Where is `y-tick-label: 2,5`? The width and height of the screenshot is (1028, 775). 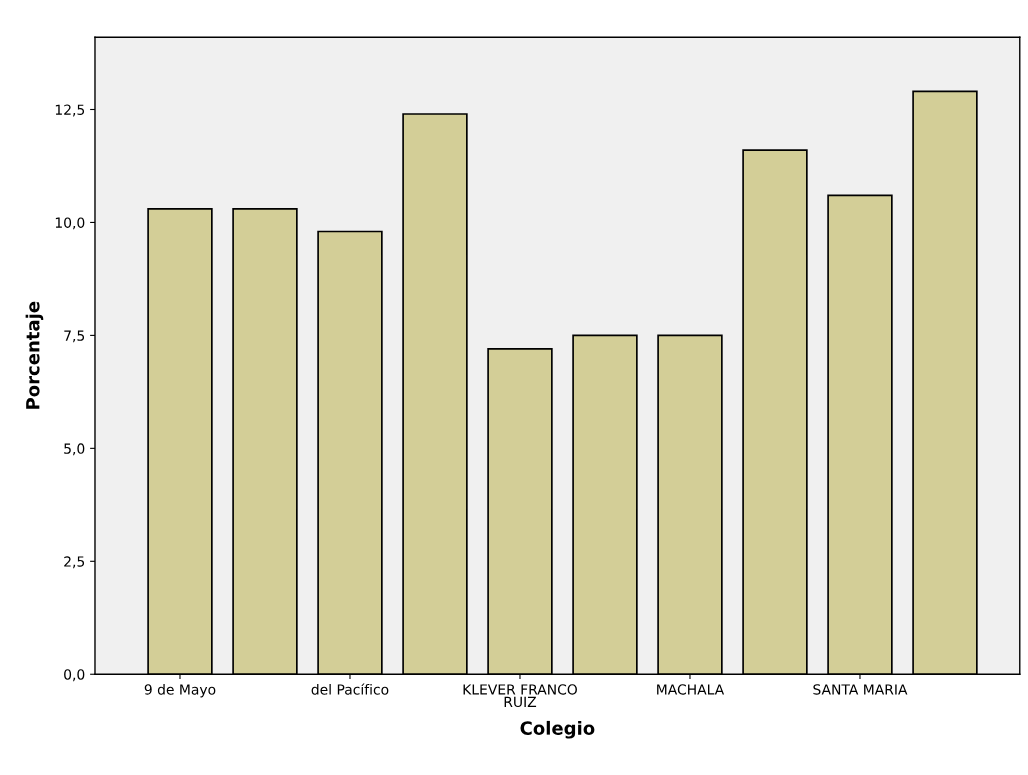
y-tick-label: 2,5 is located at coordinates (74, 562).